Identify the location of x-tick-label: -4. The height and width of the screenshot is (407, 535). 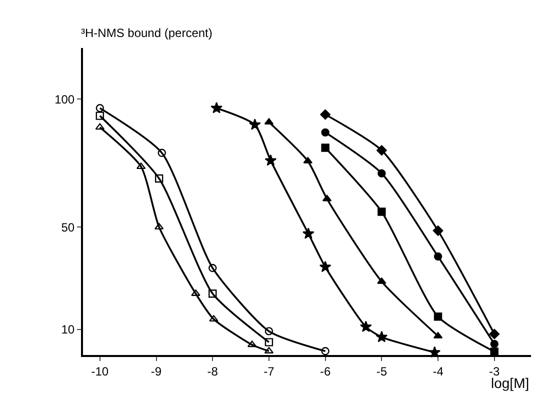
(438, 371).